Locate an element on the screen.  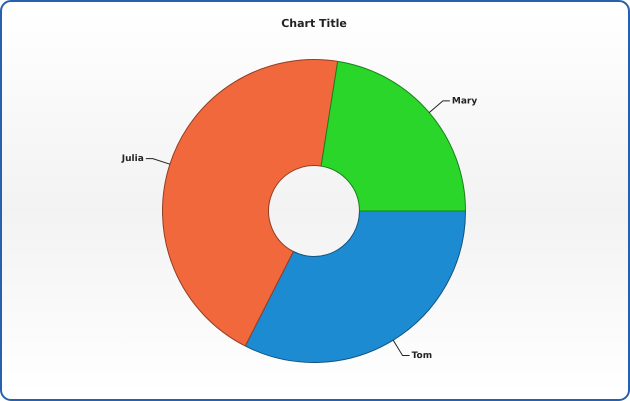
slice-label: Tom is located at coordinates (422, 355).